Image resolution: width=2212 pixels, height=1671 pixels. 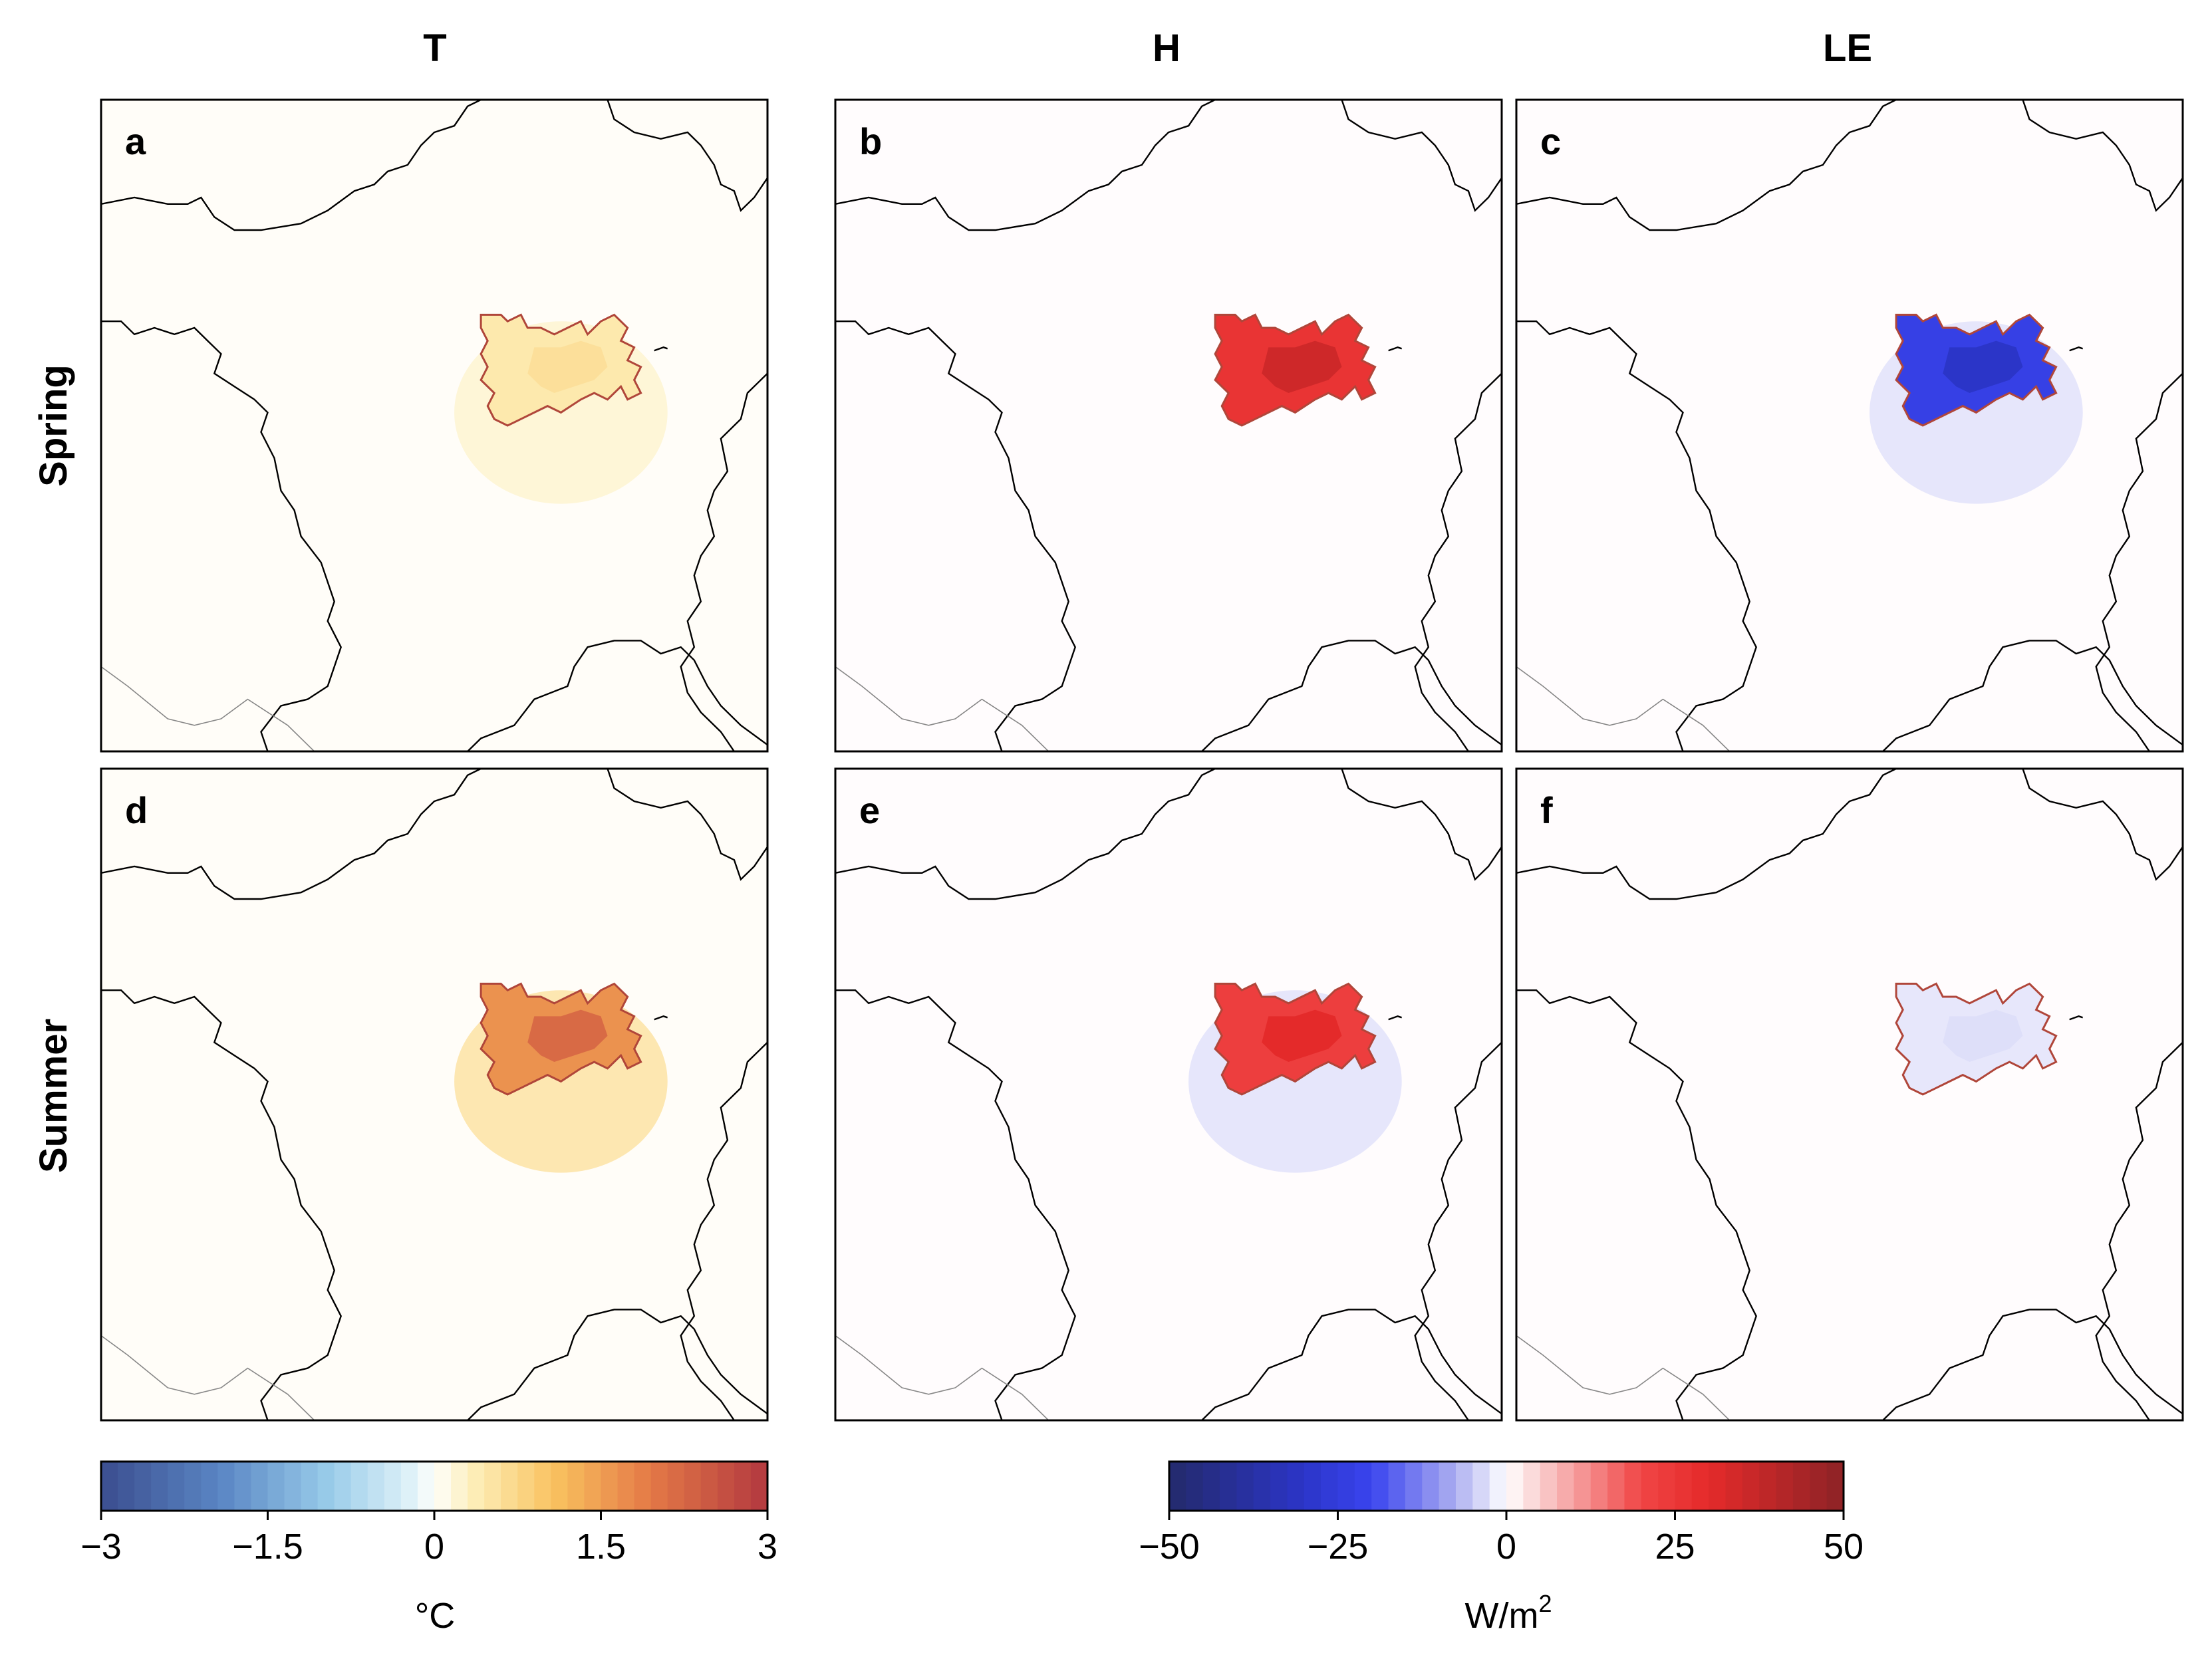 What do you see at coordinates (428, 1513) in the screenshot?
I see `colorbar-temp: −3 −1.5 0 1.5 3` at bounding box center [428, 1513].